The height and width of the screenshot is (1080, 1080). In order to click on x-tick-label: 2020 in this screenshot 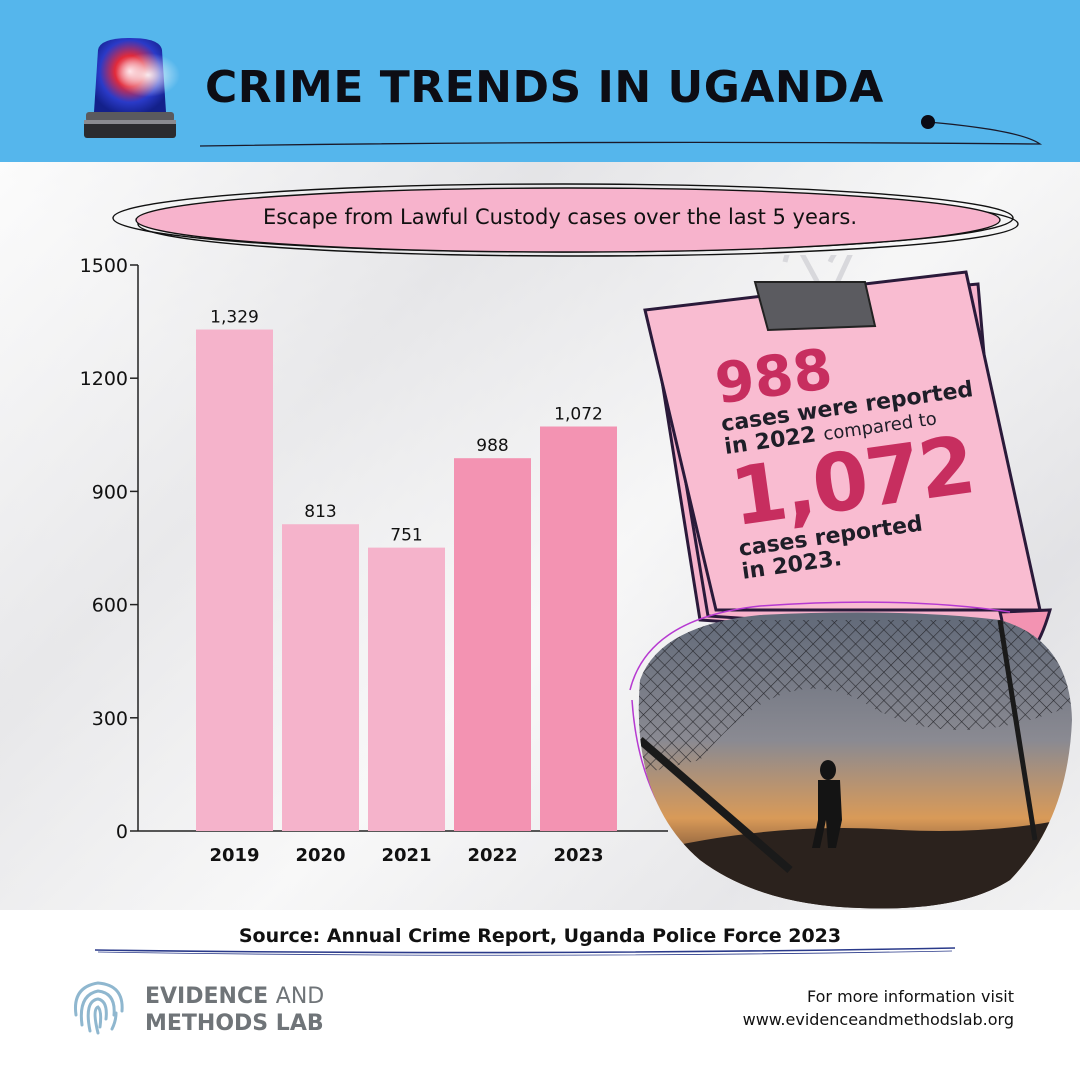, I will do `click(320, 855)`.